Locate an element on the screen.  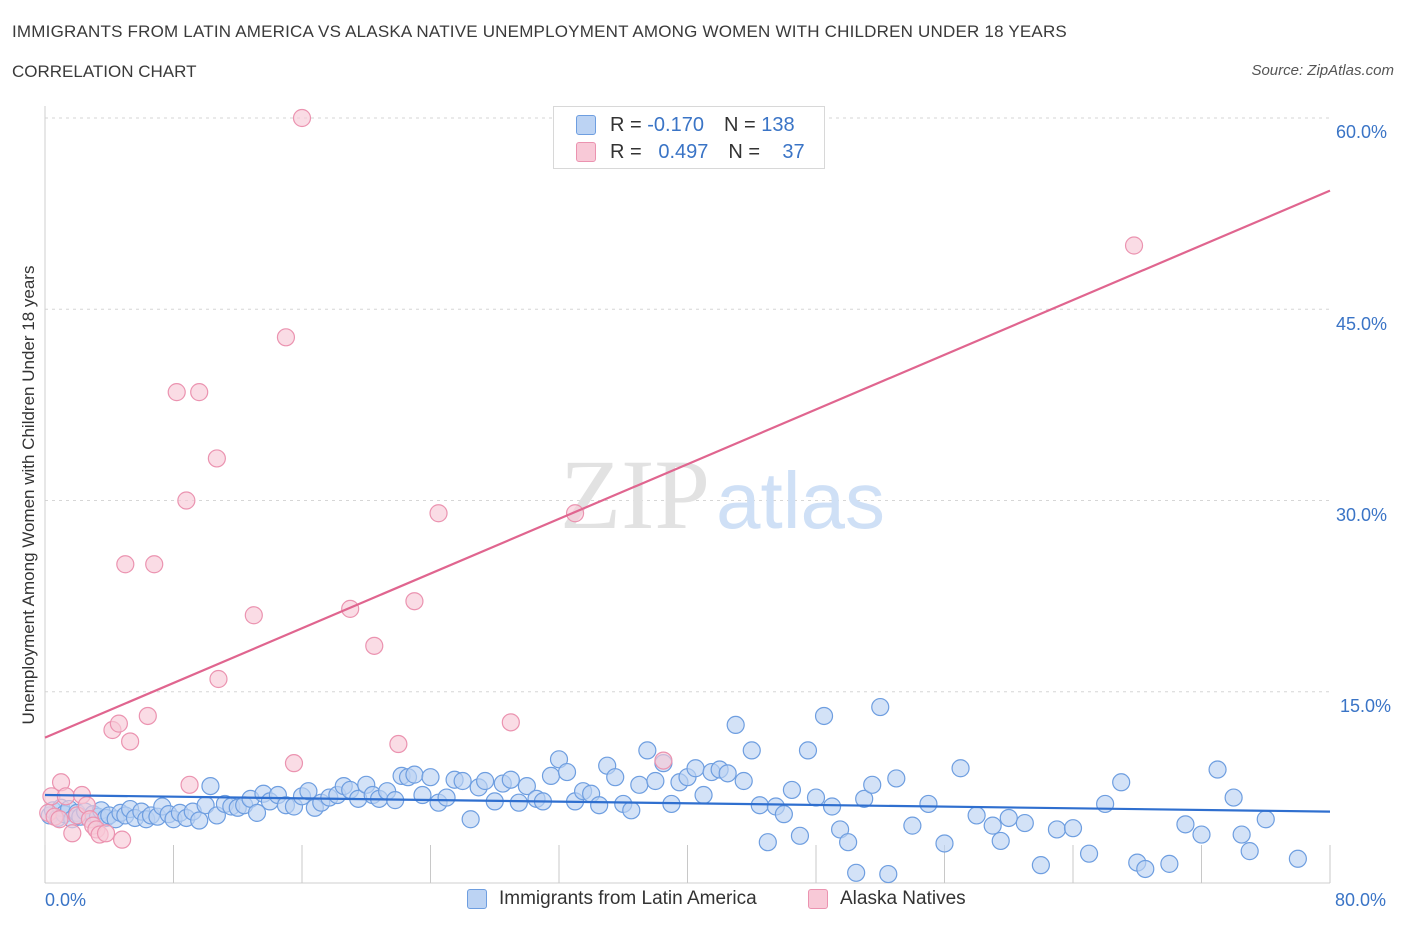
stats-row-alaska: R = 0.497 N = 37 is located at coordinates (690, 152).